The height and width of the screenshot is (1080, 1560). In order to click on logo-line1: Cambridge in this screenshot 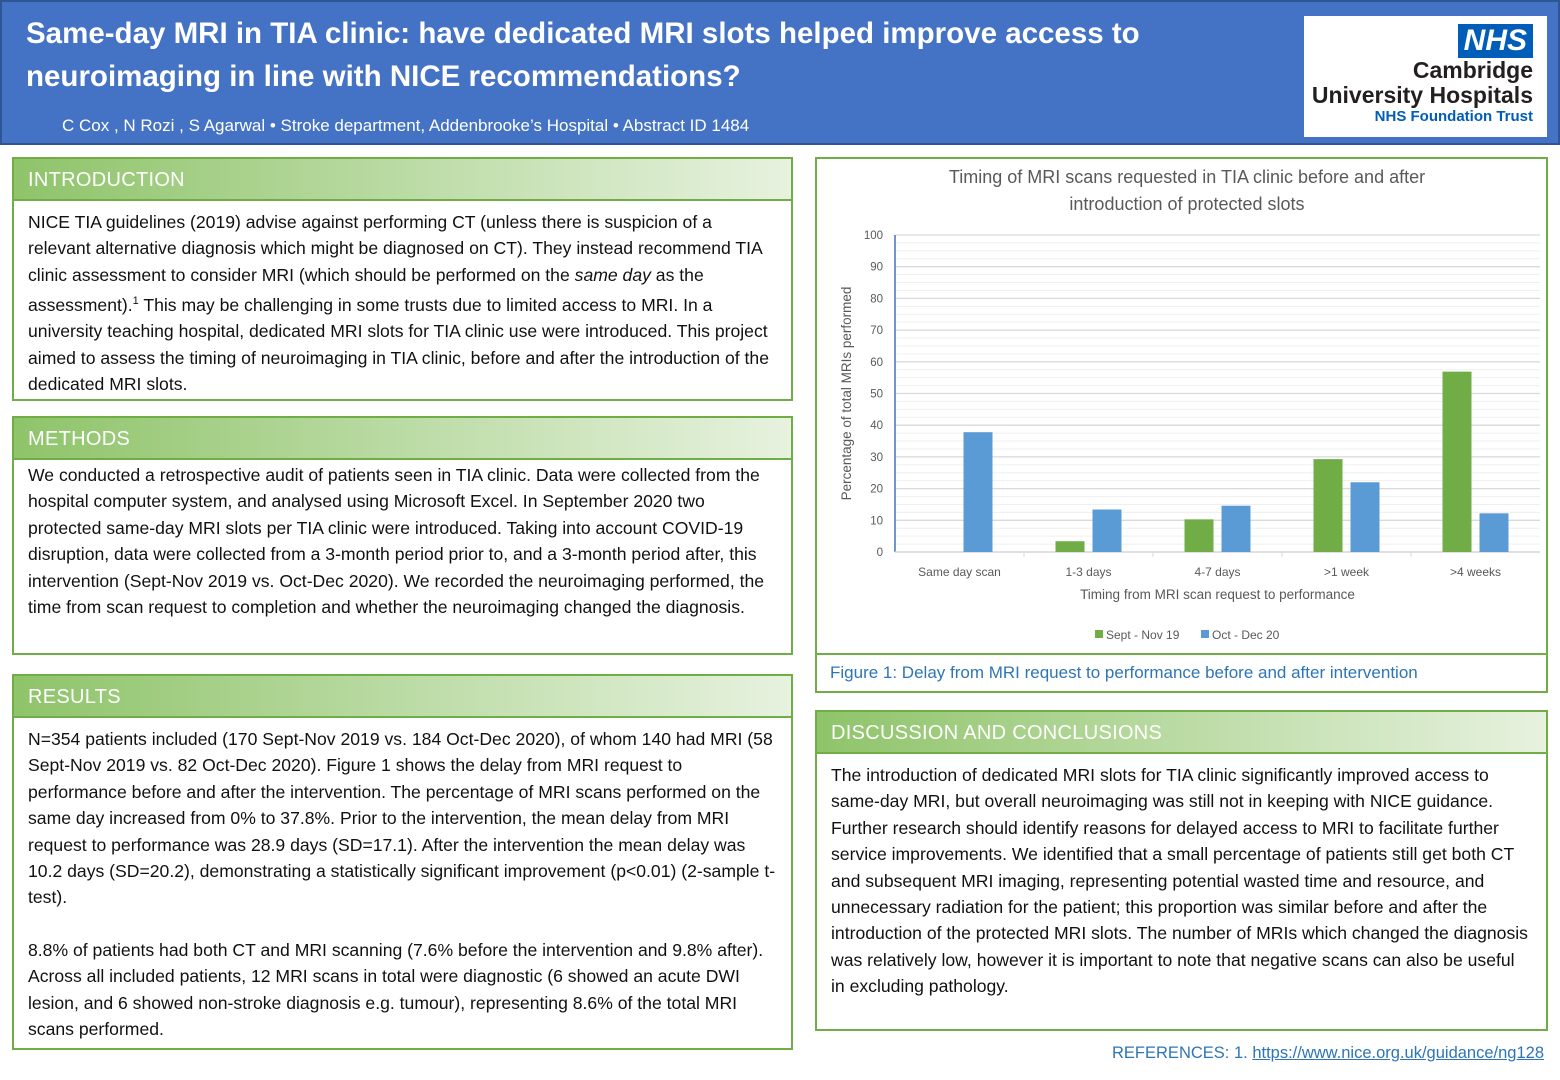, I will do `click(1472, 70)`.